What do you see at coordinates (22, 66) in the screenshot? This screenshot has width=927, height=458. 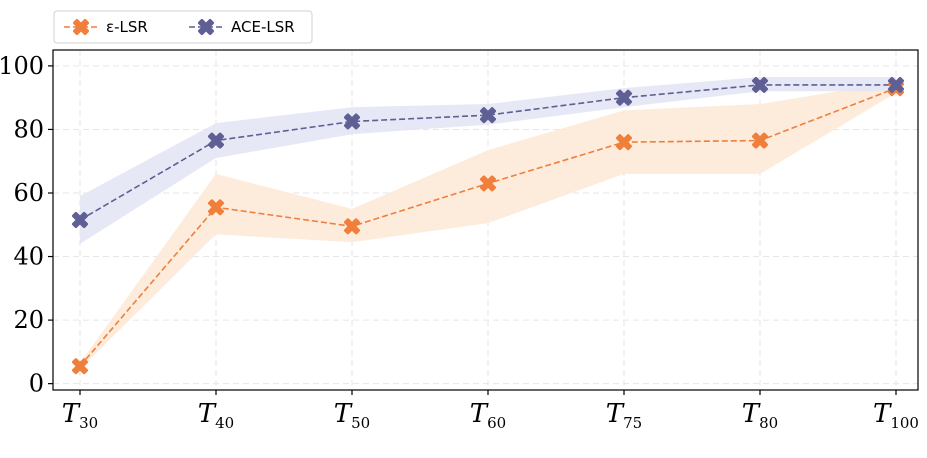 I see `y-tick-label: 100` at bounding box center [22, 66].